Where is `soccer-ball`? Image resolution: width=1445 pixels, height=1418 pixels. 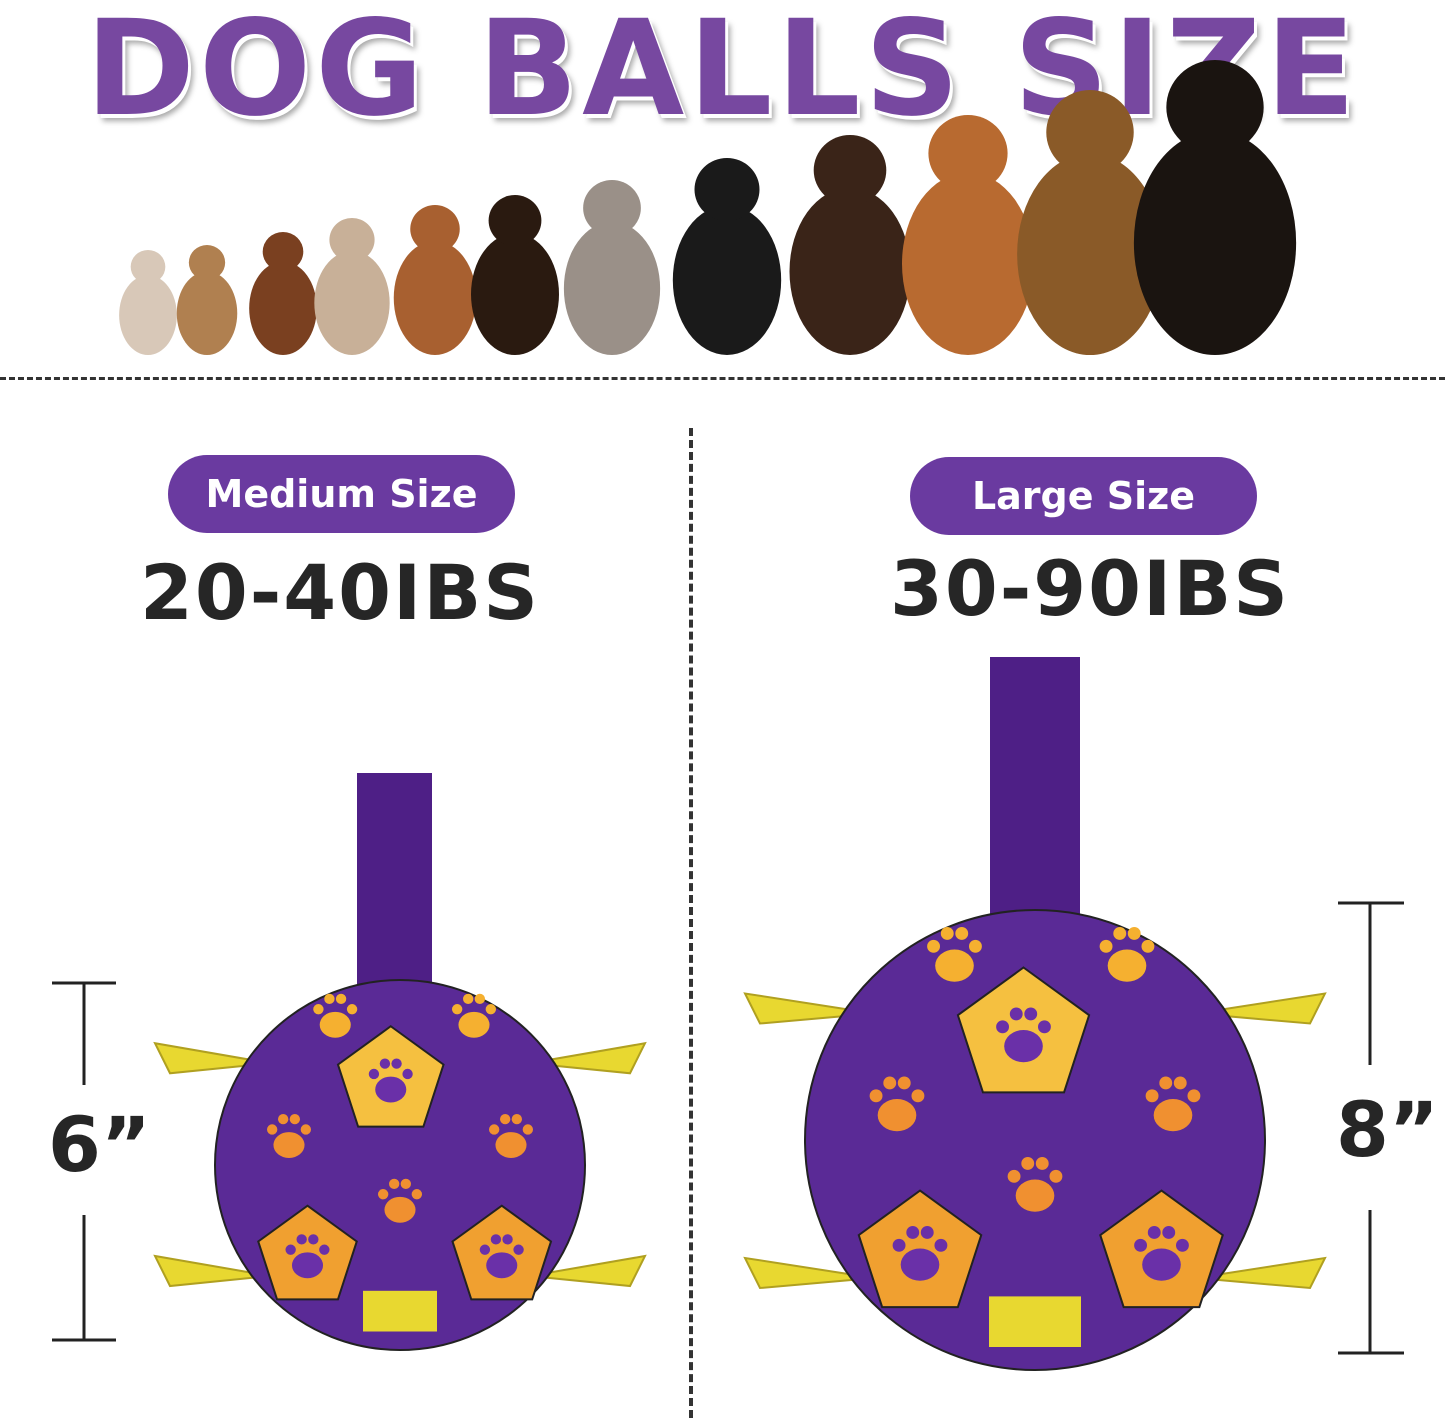 soccer-ball is located at coordinates (400, 1062).